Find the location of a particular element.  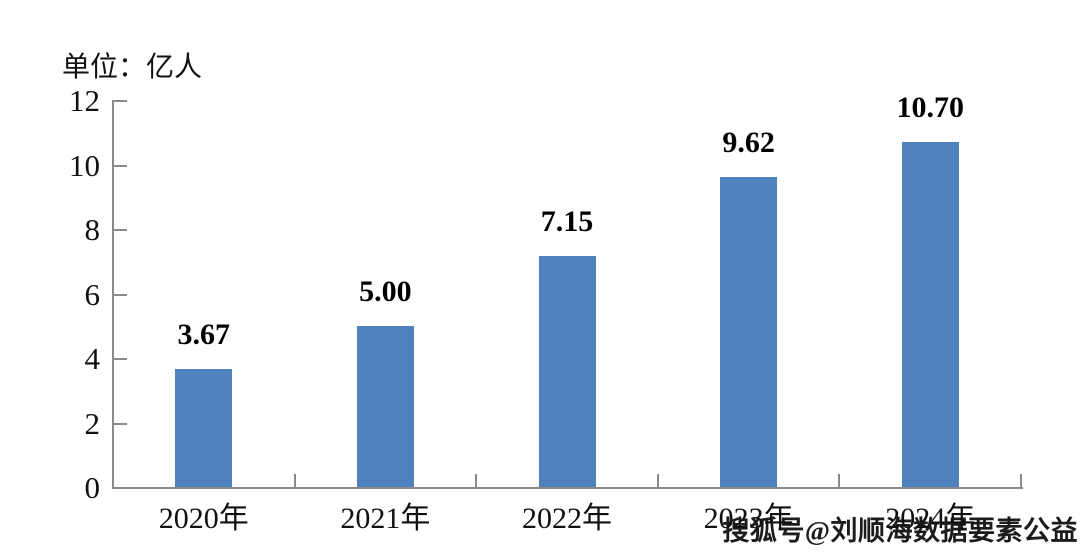

y-tick-label: 12 is located at coordinates (84, 100).